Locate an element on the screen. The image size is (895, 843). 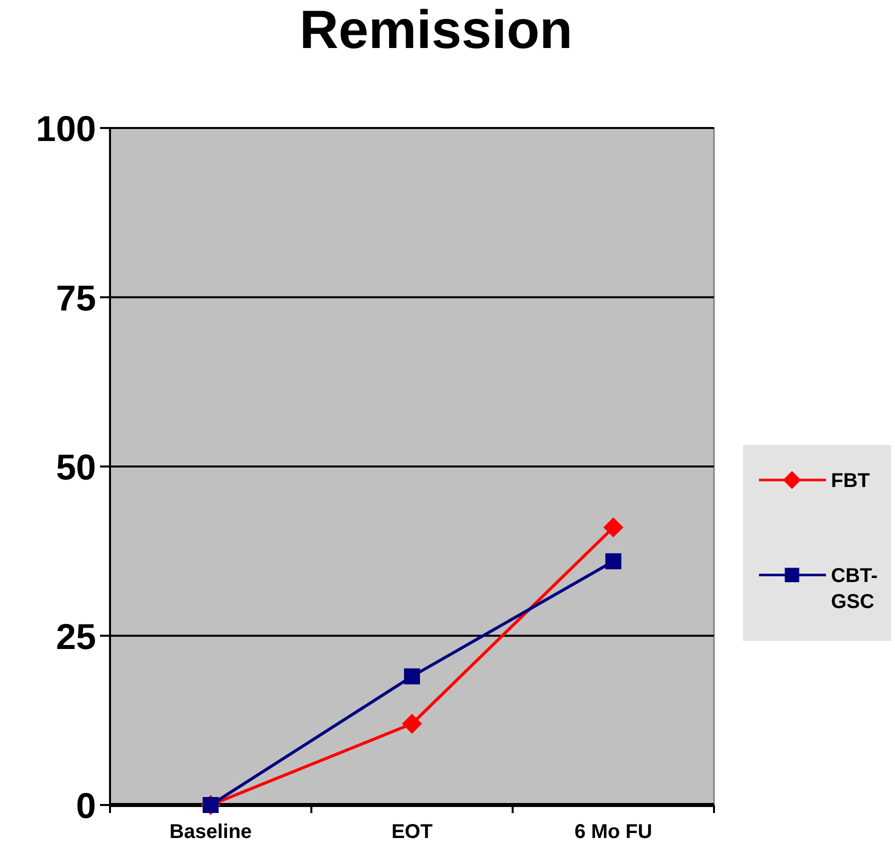
y-tick-label: 50 is located at coordinates (76, 467).